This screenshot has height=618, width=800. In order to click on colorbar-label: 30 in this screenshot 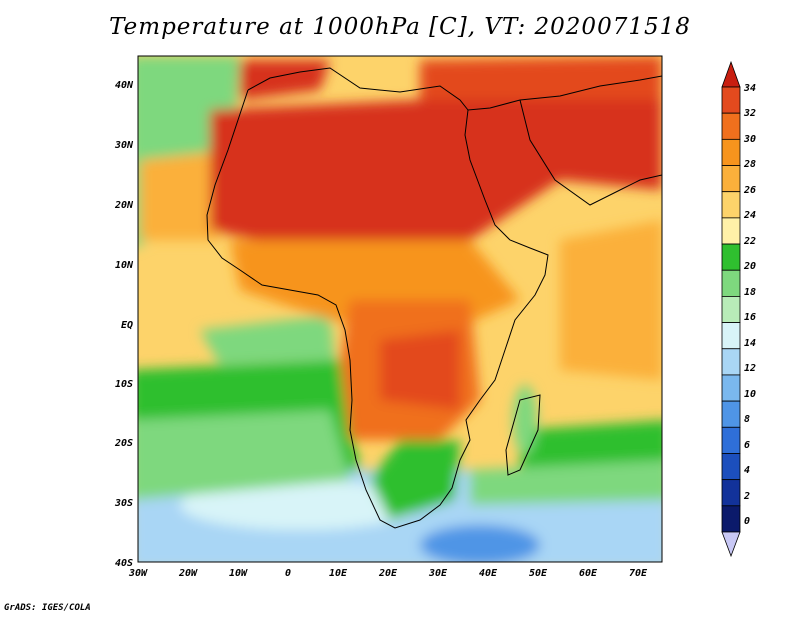, I will do `click(749, 139)`.